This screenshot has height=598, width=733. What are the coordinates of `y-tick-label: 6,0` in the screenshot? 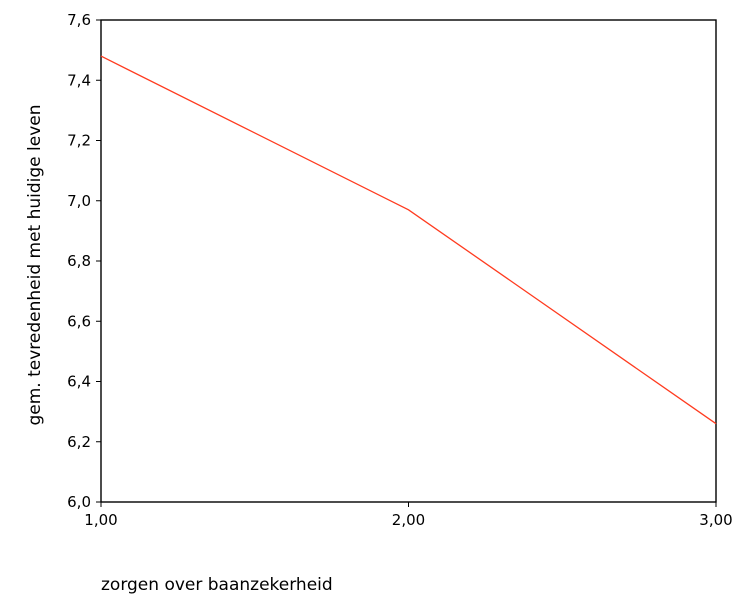 It's located at (79, 502).